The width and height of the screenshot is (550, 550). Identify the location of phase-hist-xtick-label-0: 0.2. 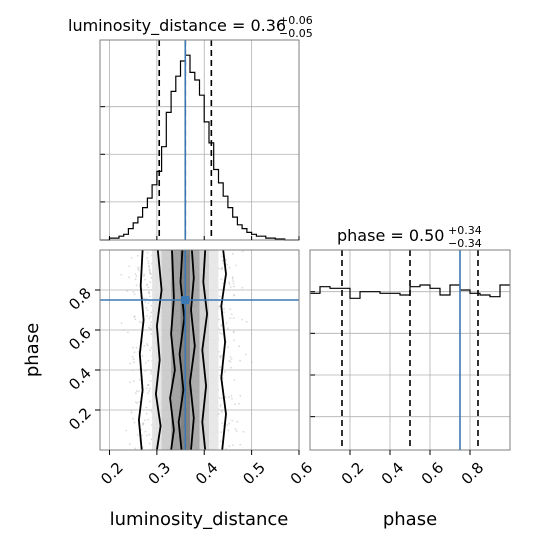
(353, 474).